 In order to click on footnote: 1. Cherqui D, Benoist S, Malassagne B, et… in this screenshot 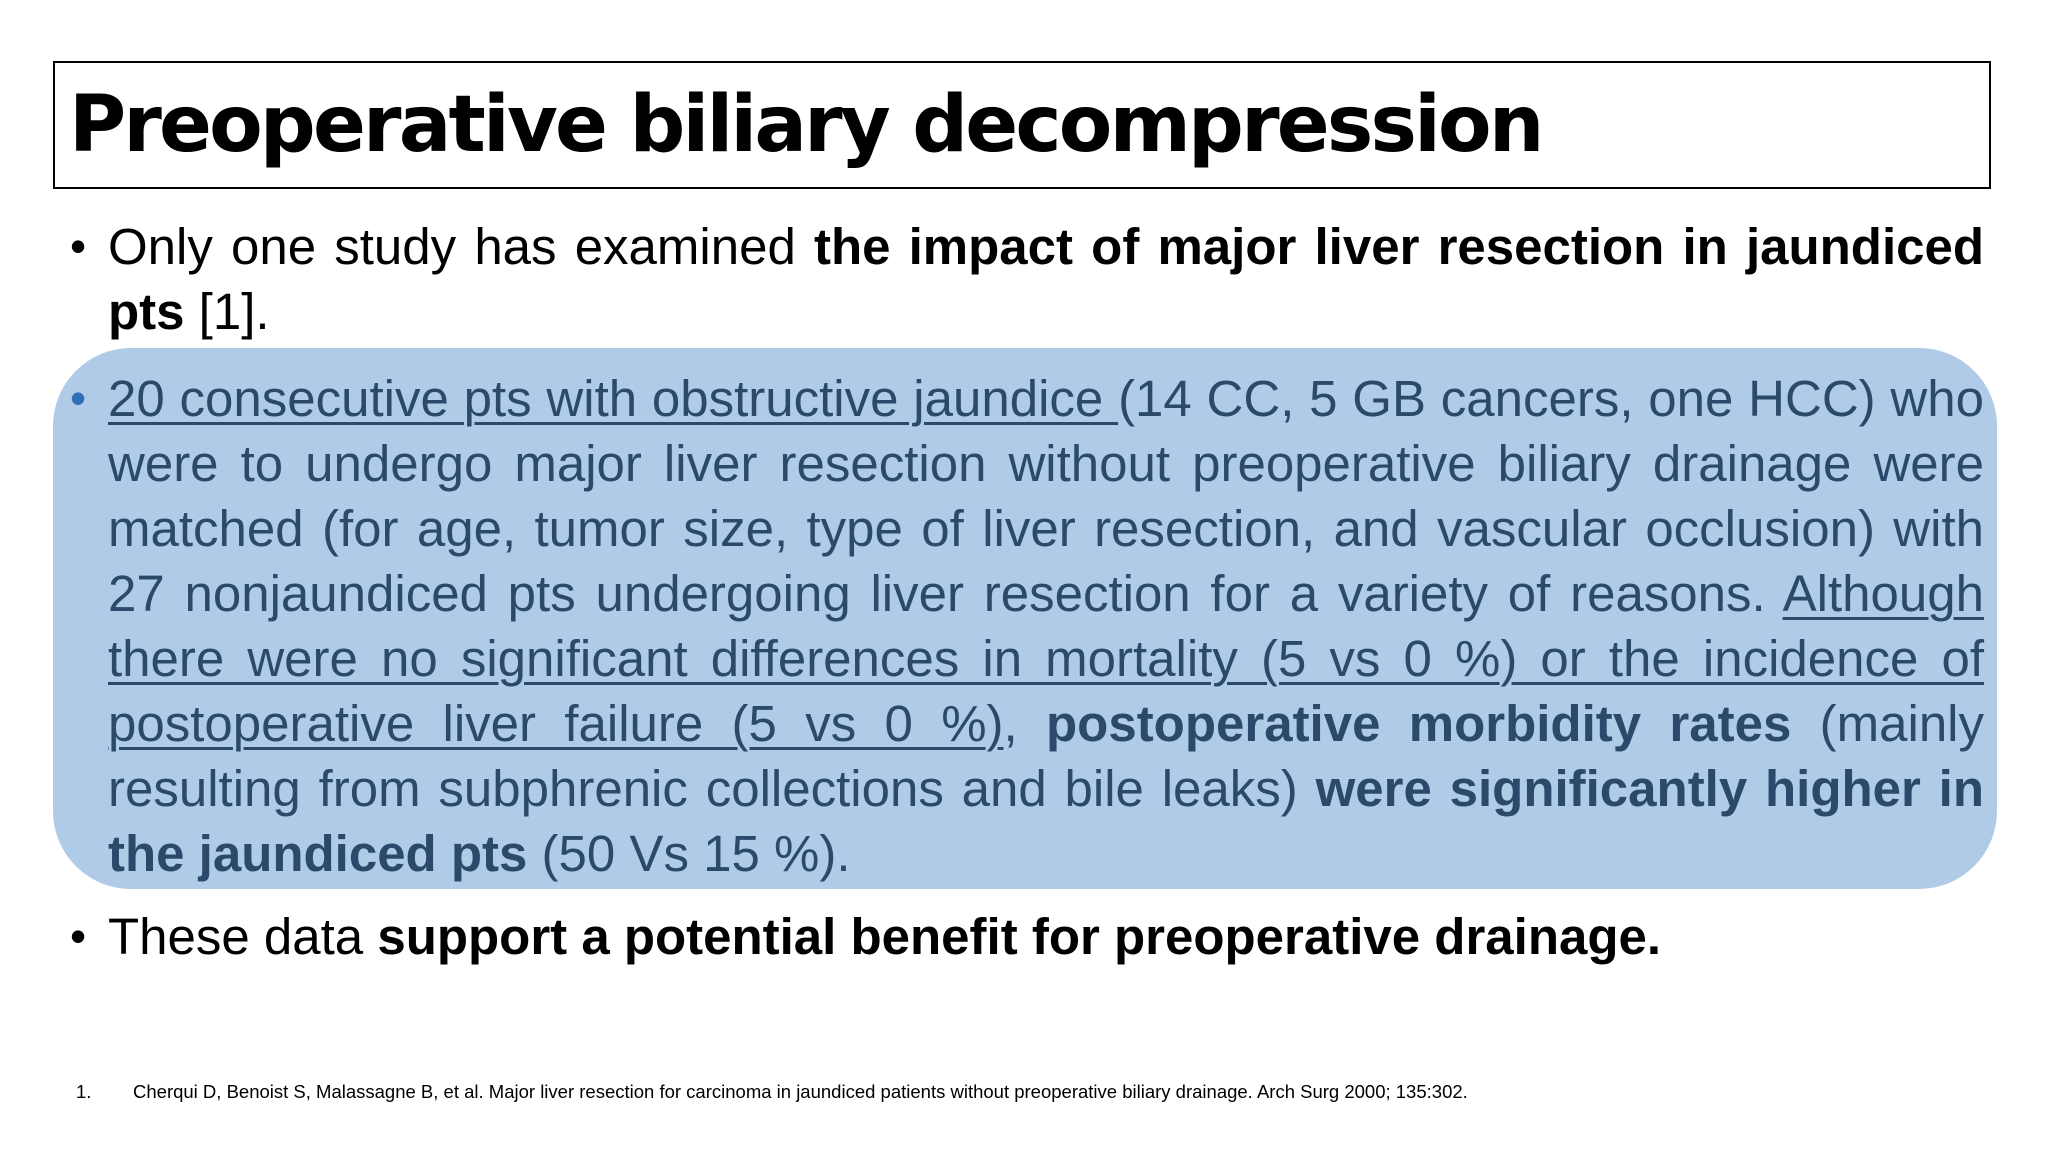, I will do `click(772, 1092)`.